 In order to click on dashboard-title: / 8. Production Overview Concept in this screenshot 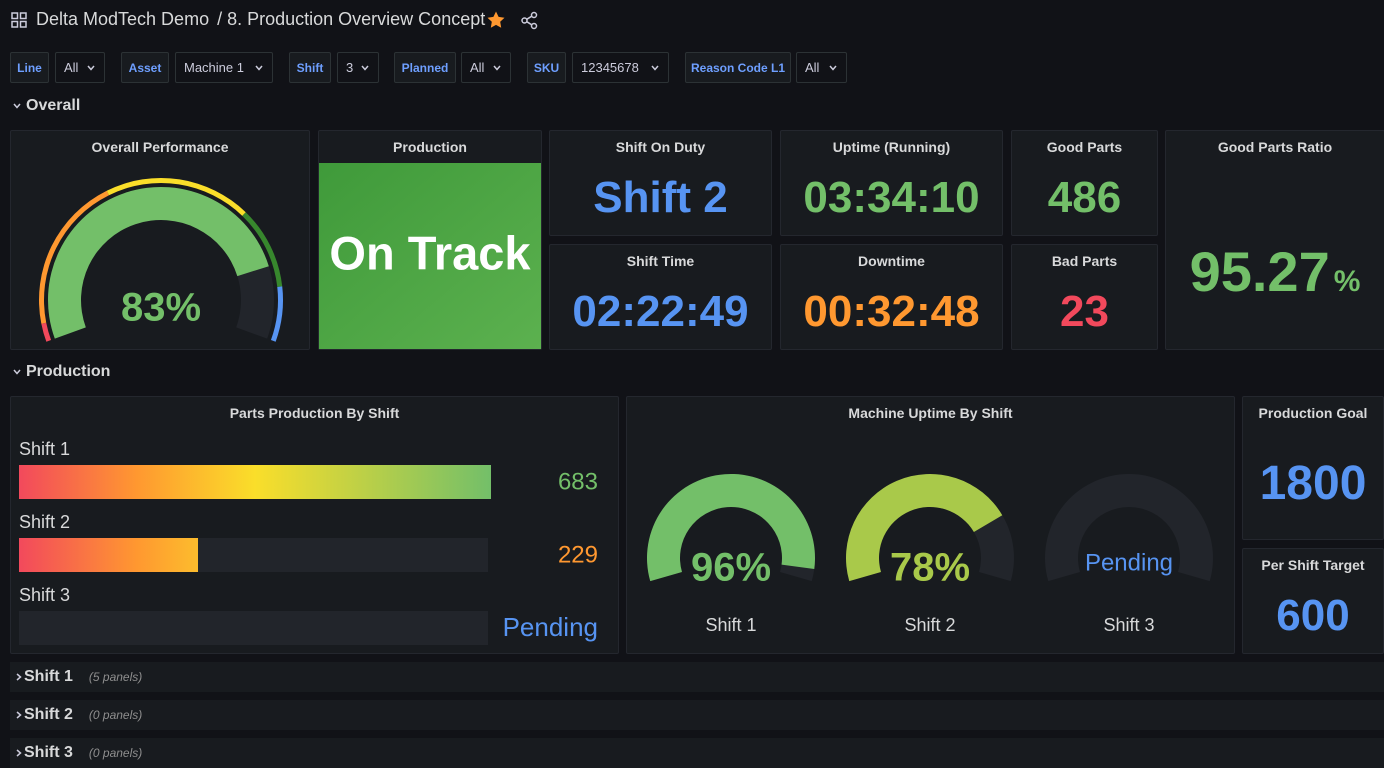, I will do `click(351, 19)`.